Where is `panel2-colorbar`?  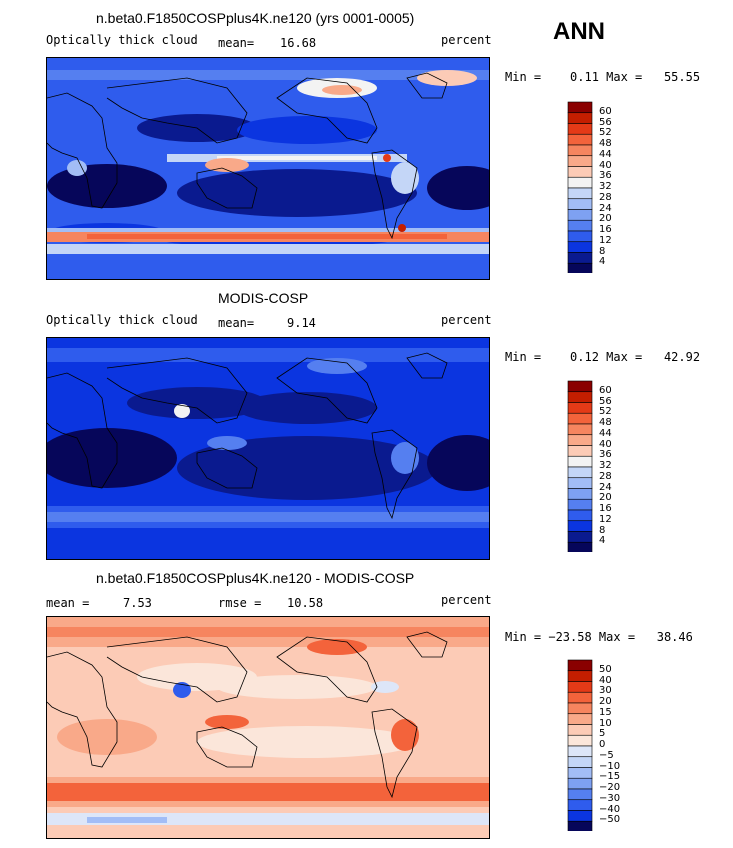
panel2-colorbar is located at coordinates (580, 468).